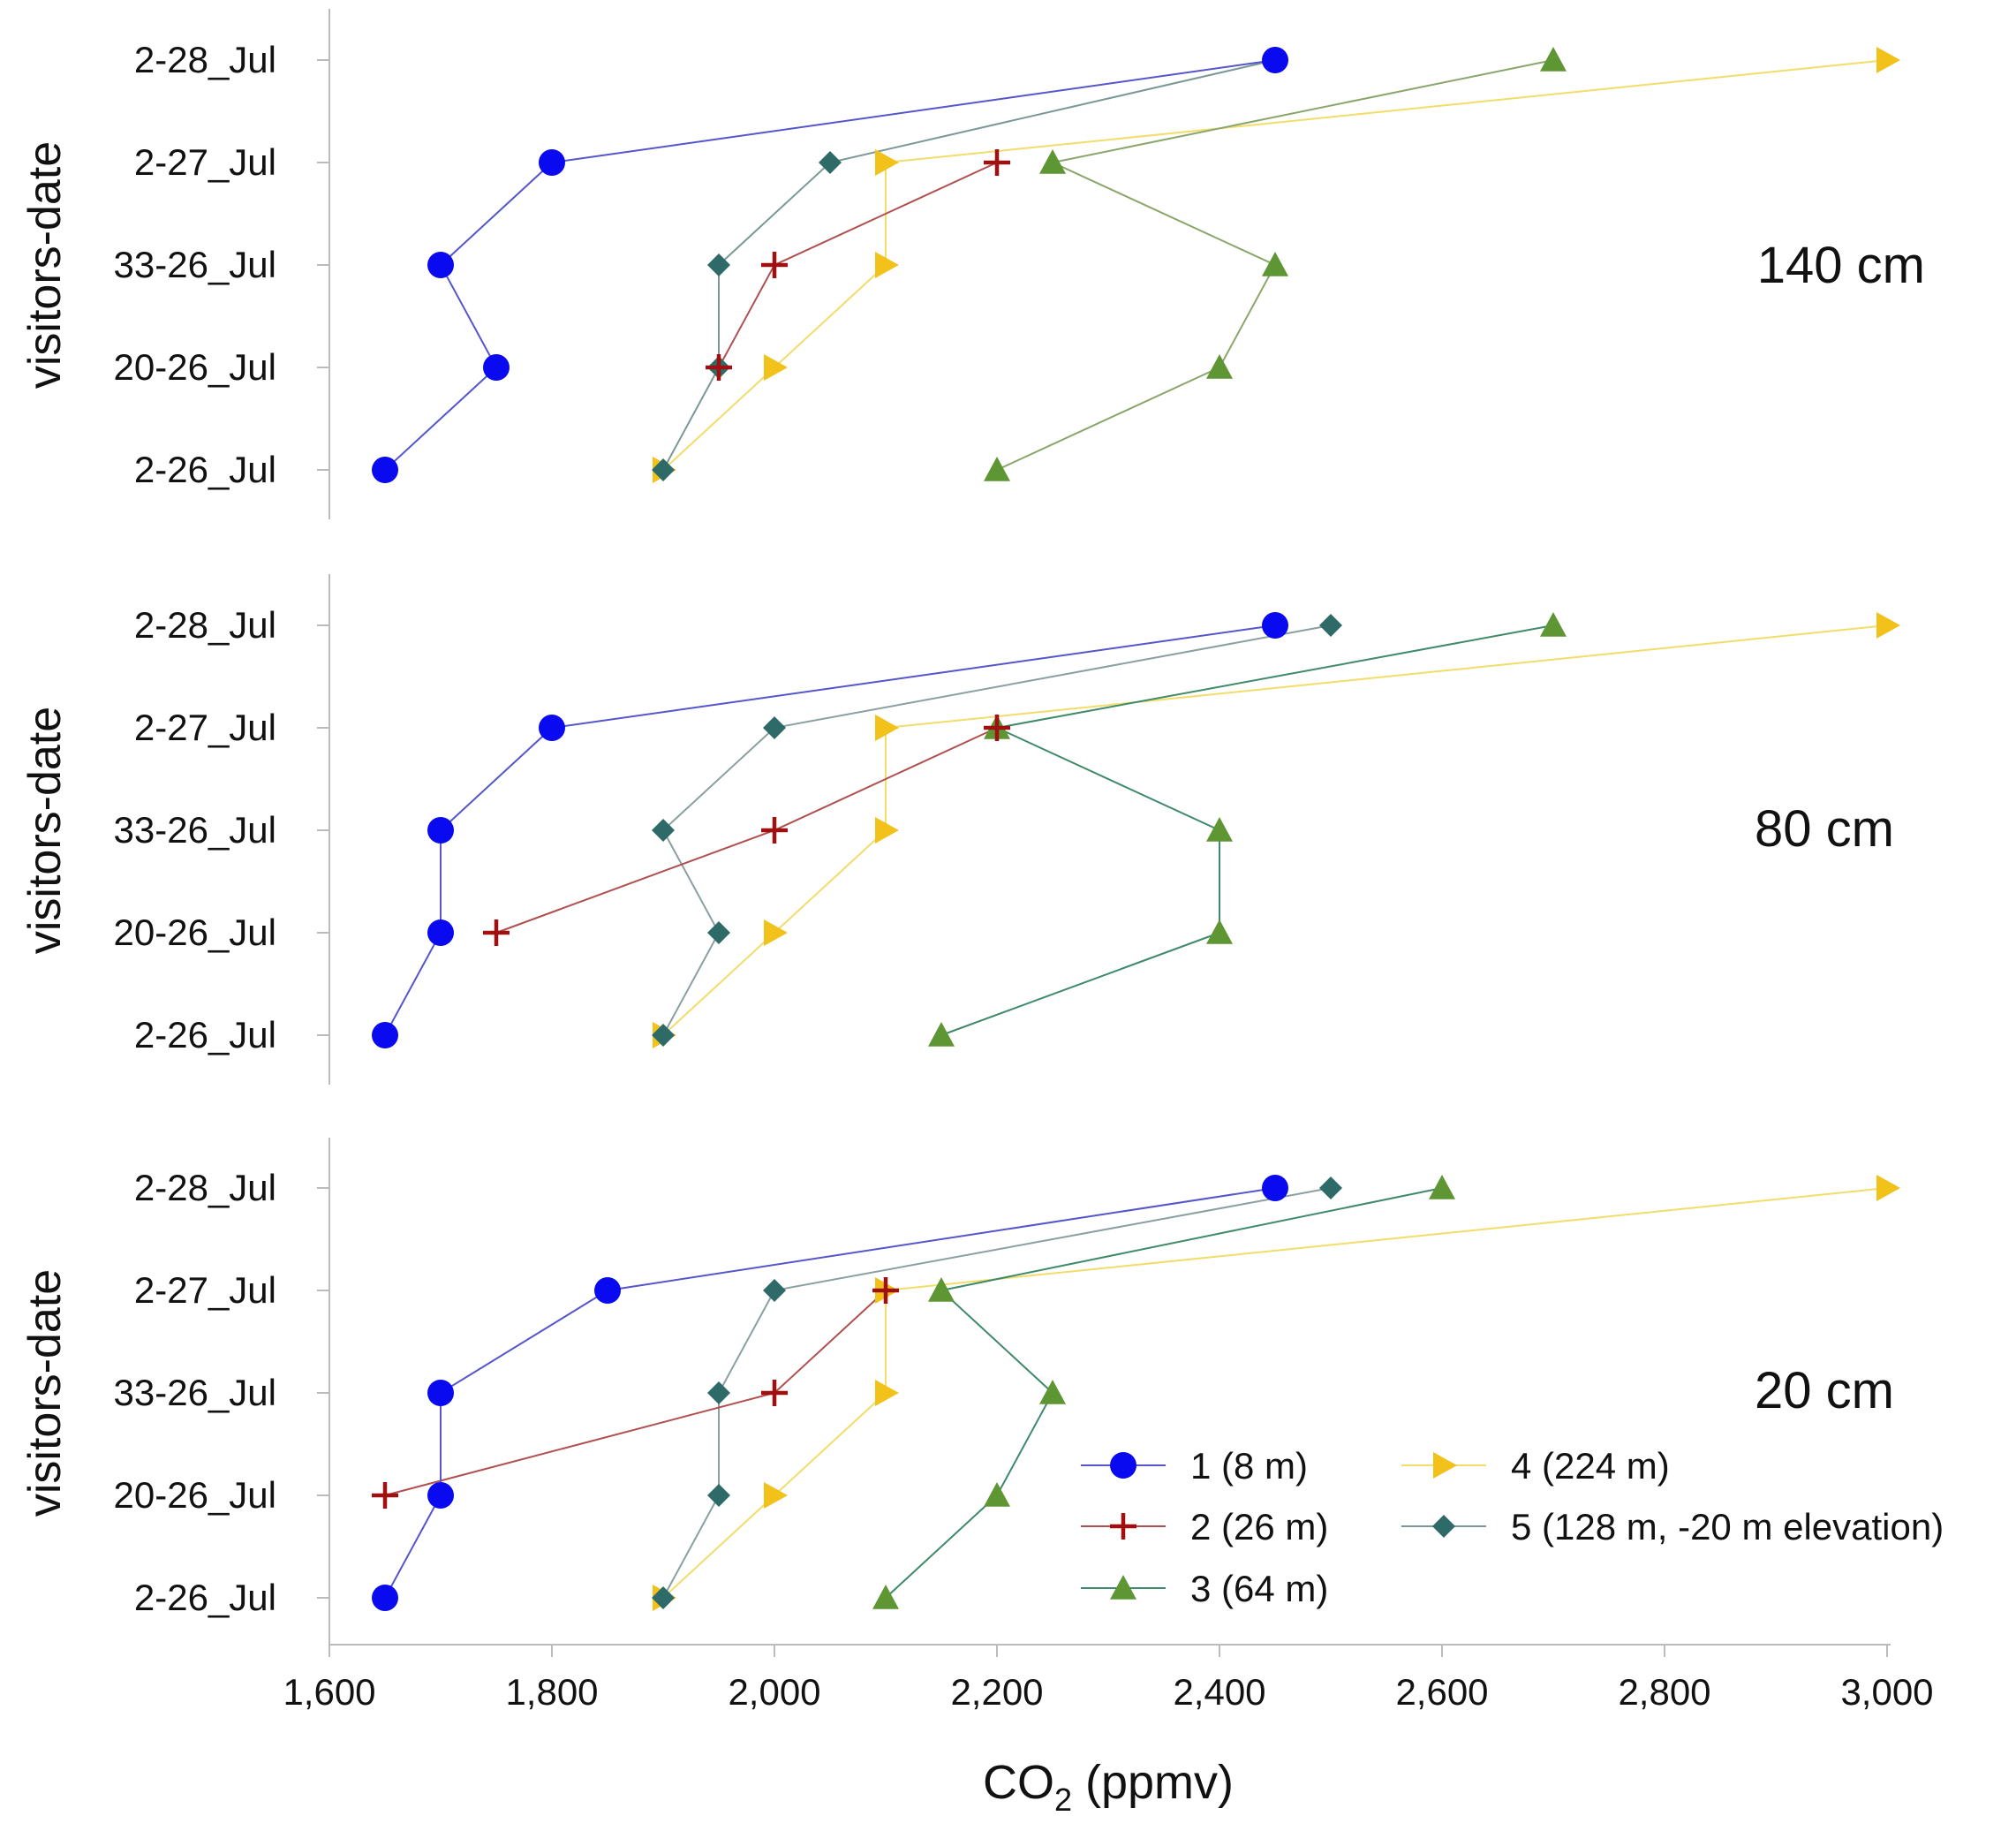 The height and width of the screenshot is (1831, 2016). Describe the element at coordinates (1664, 1692) in the screenshot. I see `x-tick-label: 2,800` at that location.